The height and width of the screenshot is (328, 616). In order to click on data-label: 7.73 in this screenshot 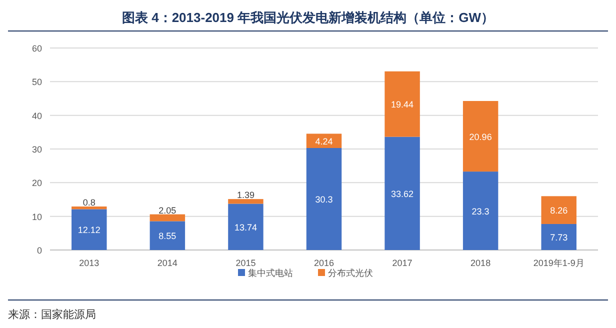, I will do `click(559, 237)`.